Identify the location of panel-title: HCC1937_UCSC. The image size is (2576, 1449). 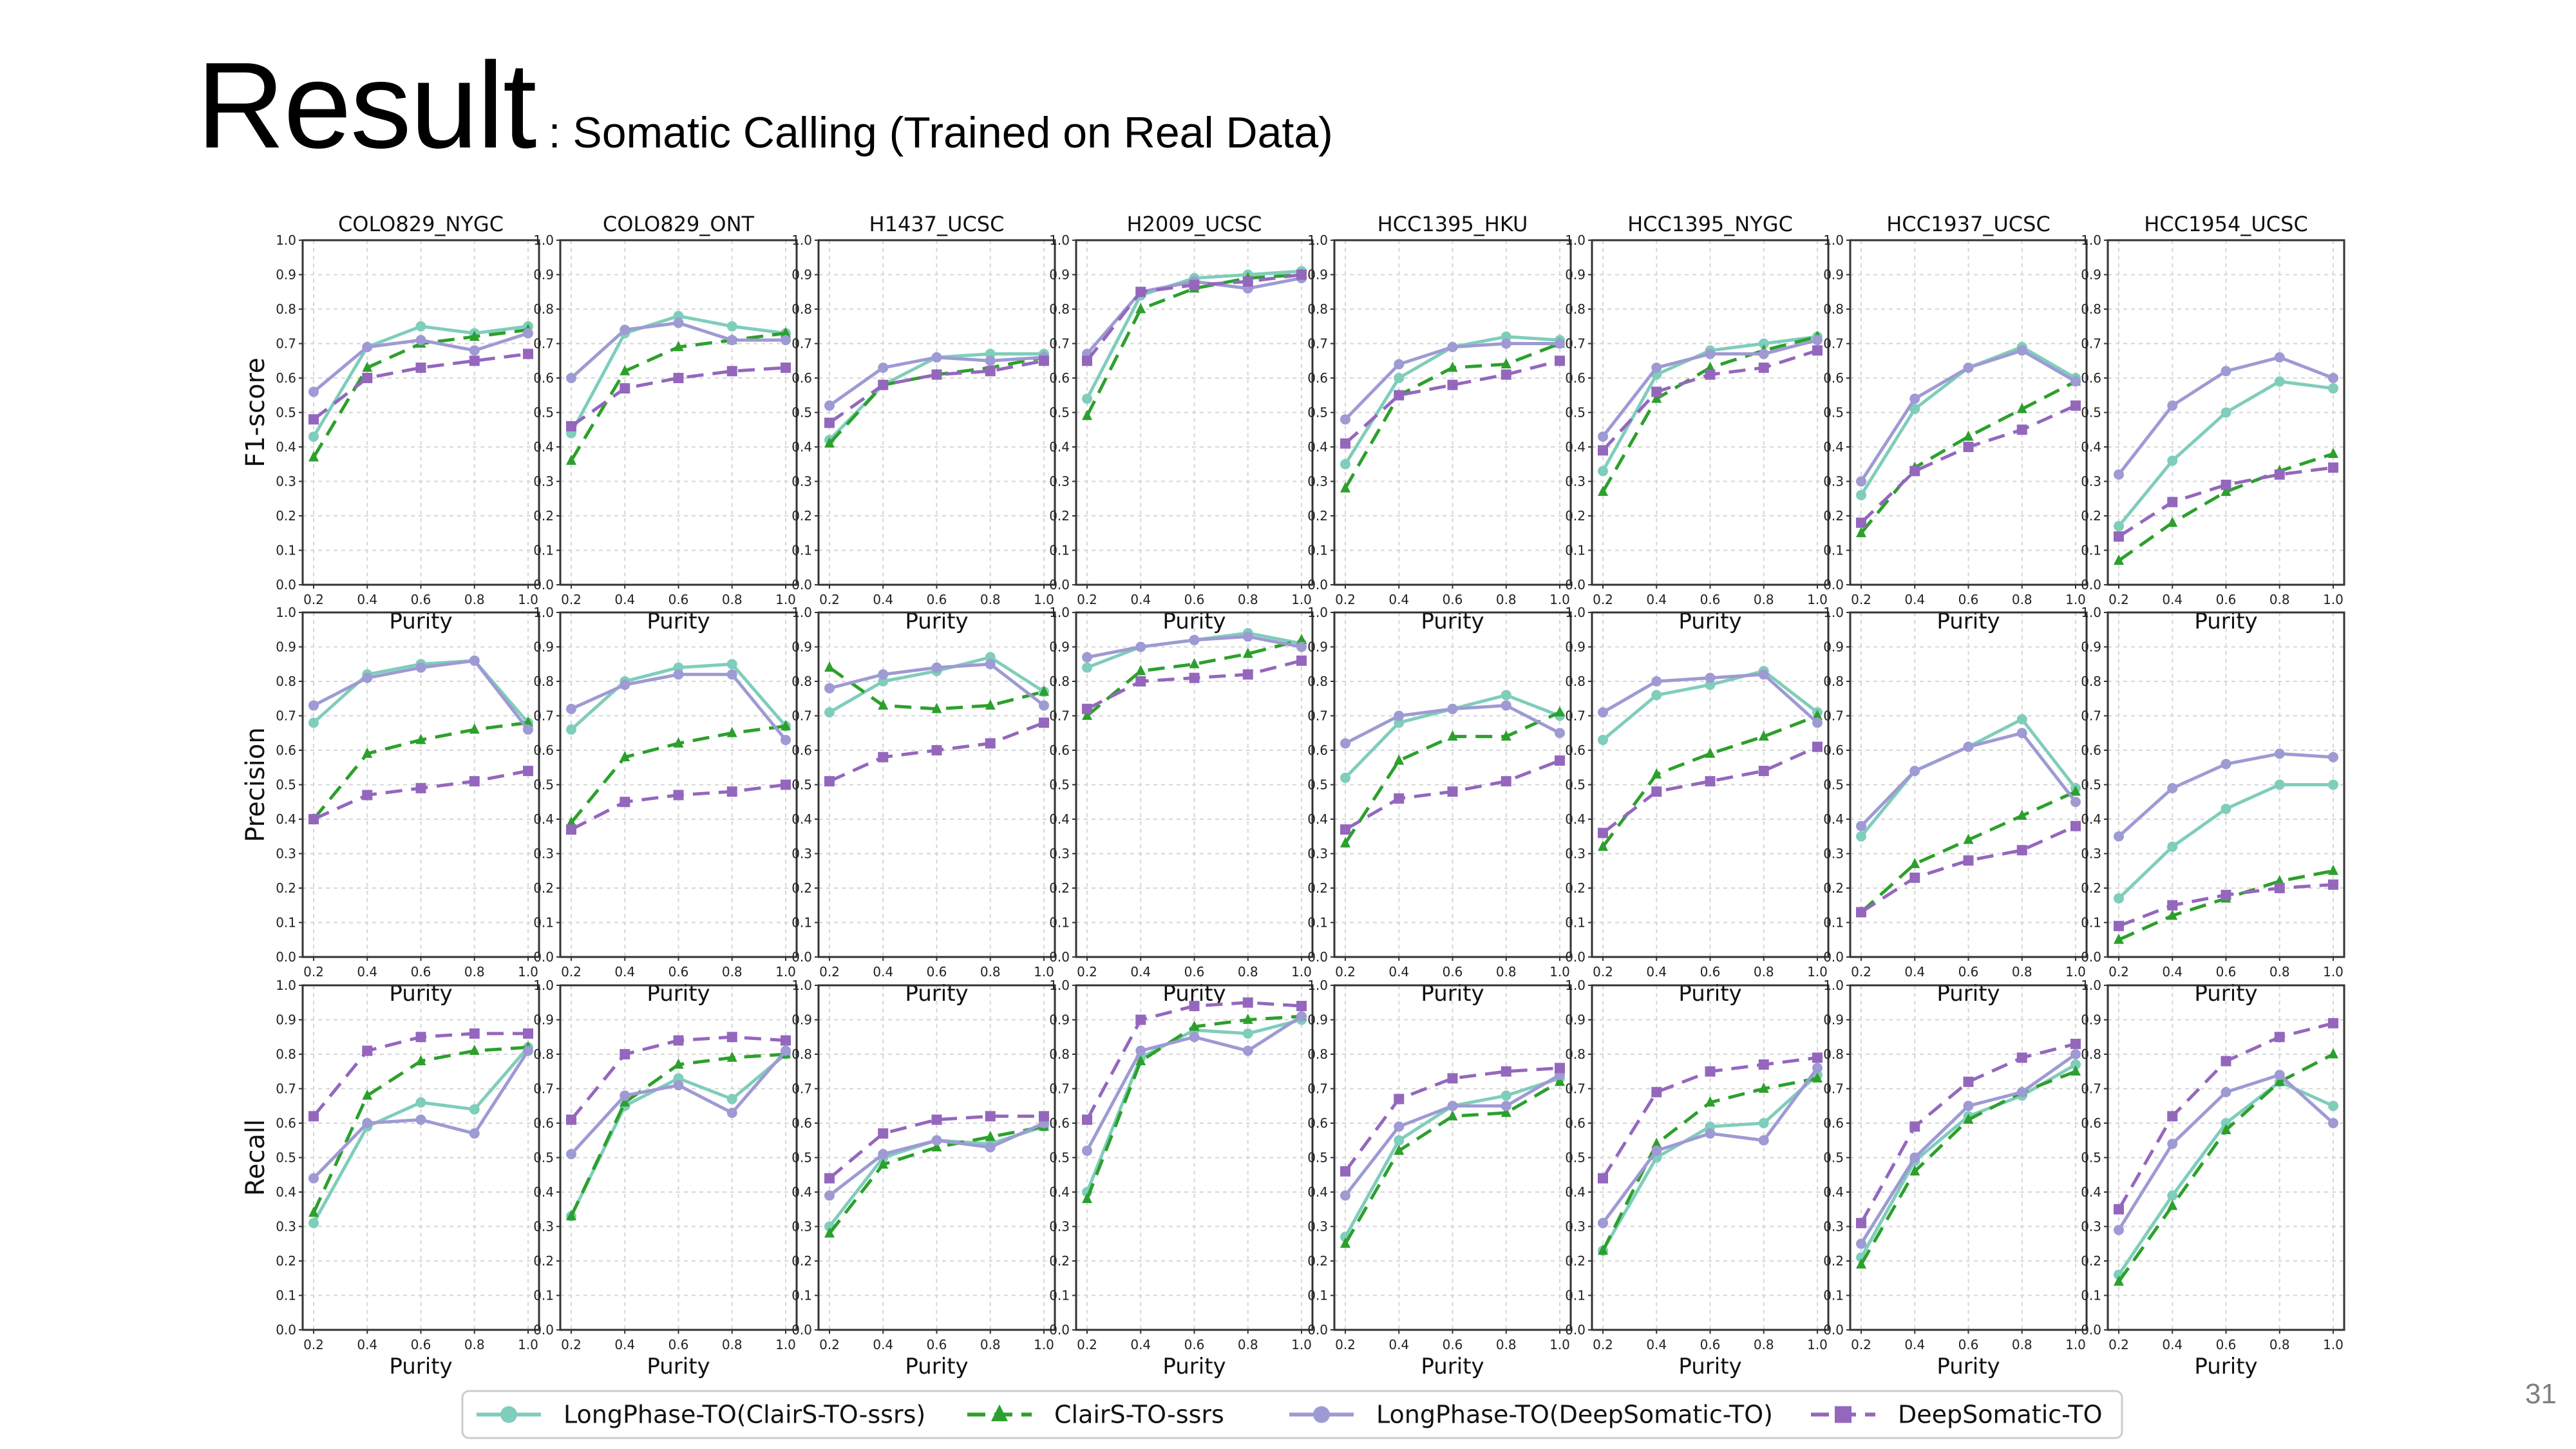
(1968, 224).